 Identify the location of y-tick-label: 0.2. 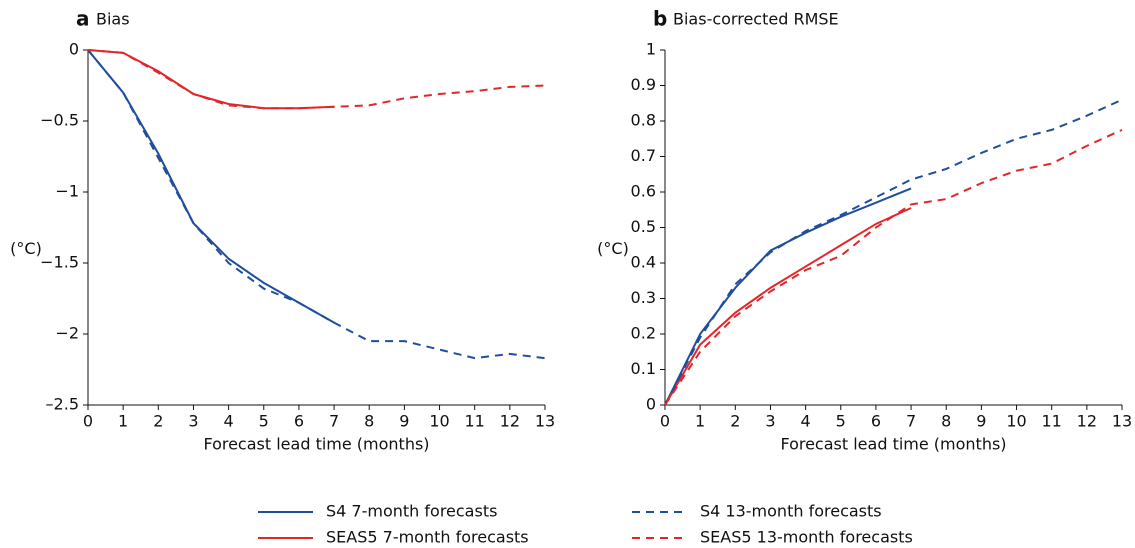
(643, 333).